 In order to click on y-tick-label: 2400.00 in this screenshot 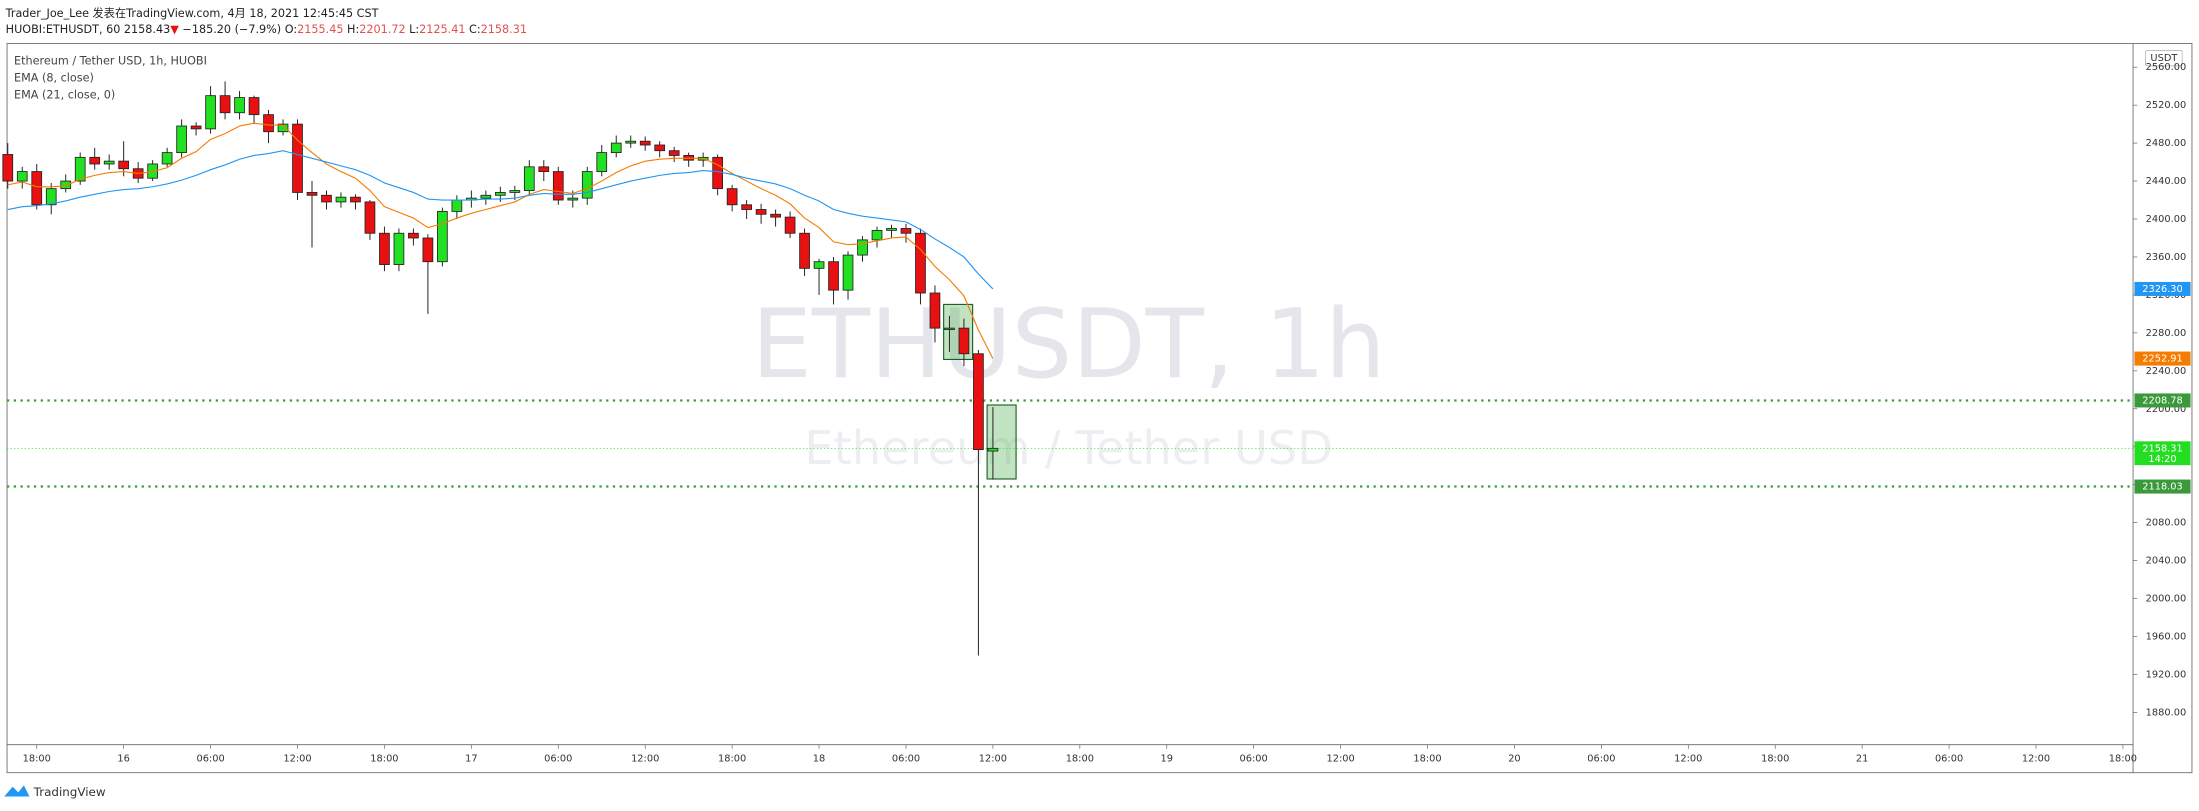, I will do `click(2166, 219)`.